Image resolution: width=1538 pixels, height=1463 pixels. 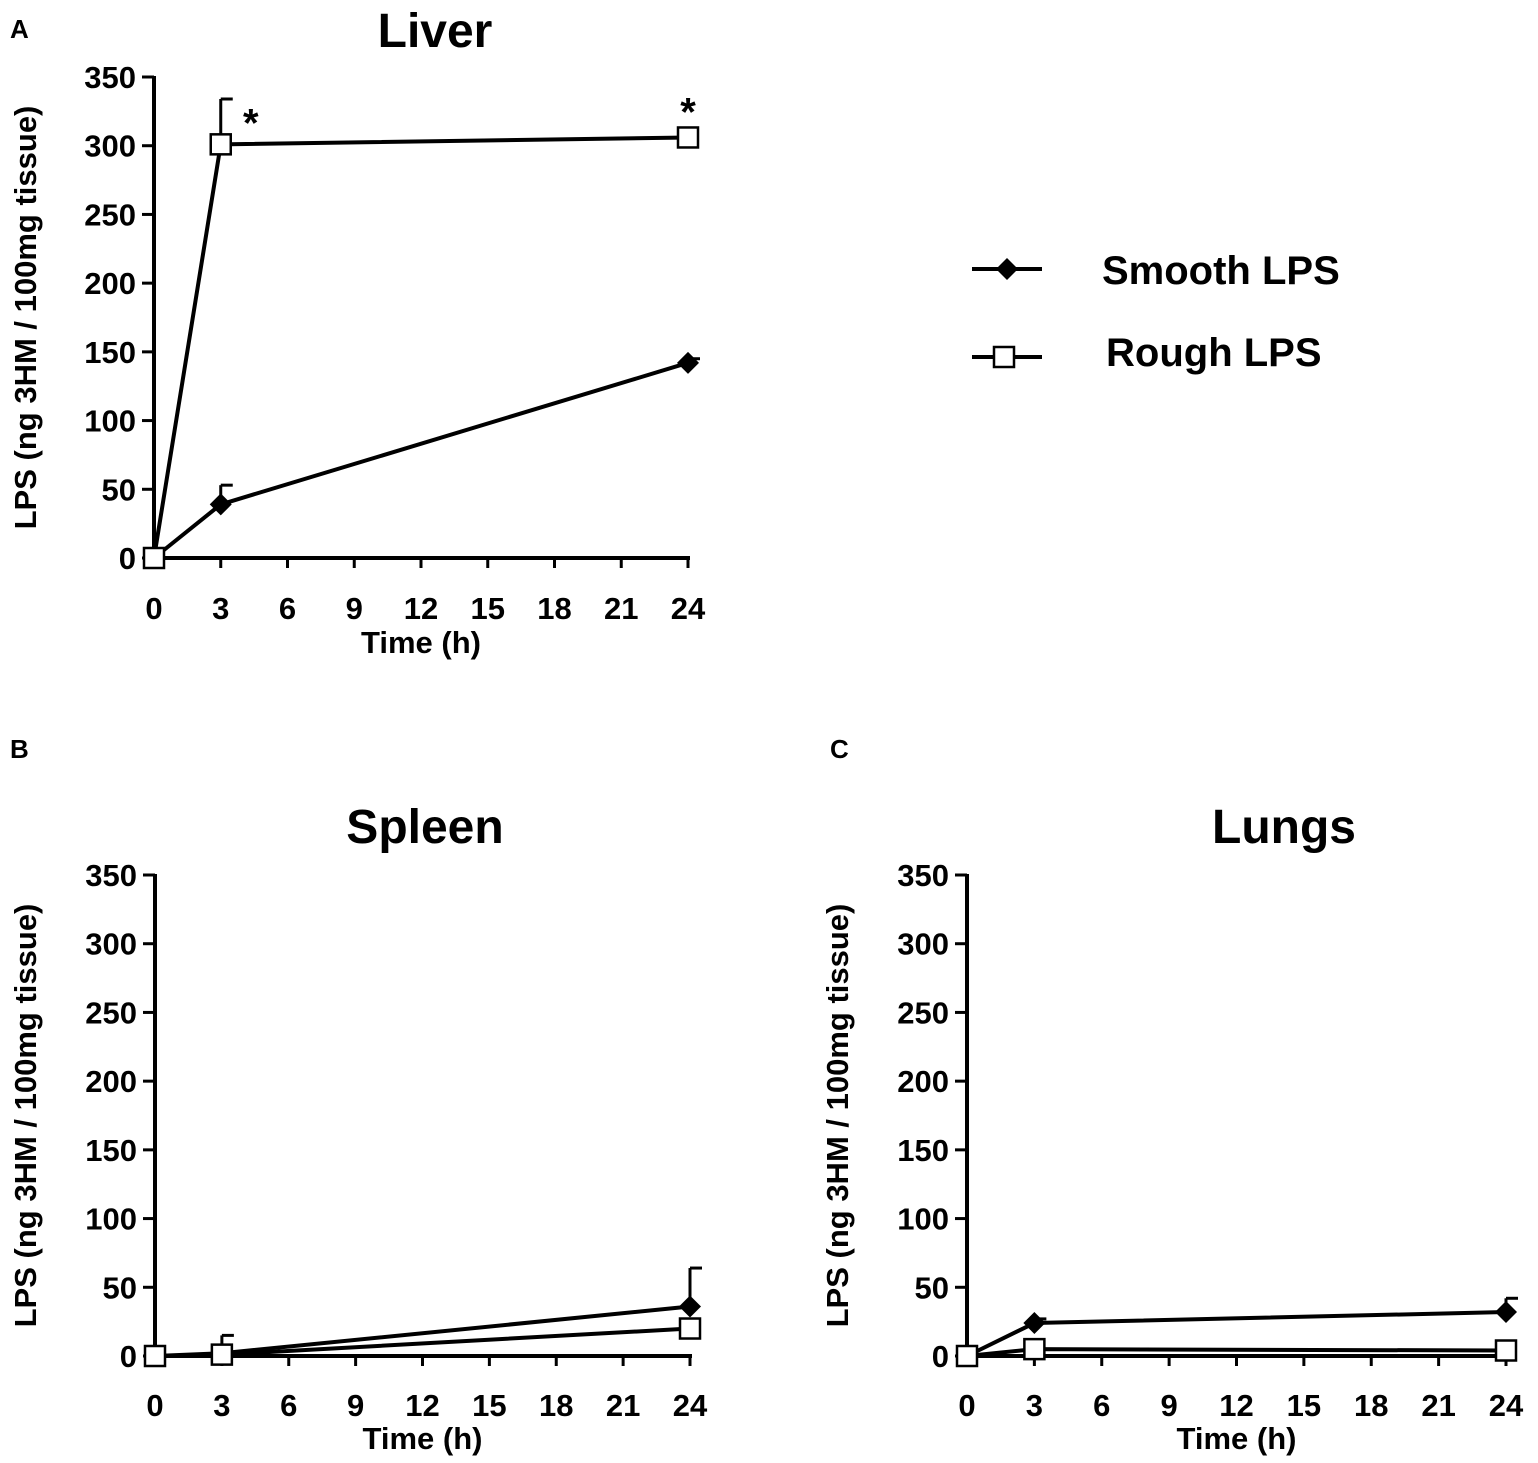 I want to click on legend: Smooth LPS Rough LPS, so click(x=1156, y=312).